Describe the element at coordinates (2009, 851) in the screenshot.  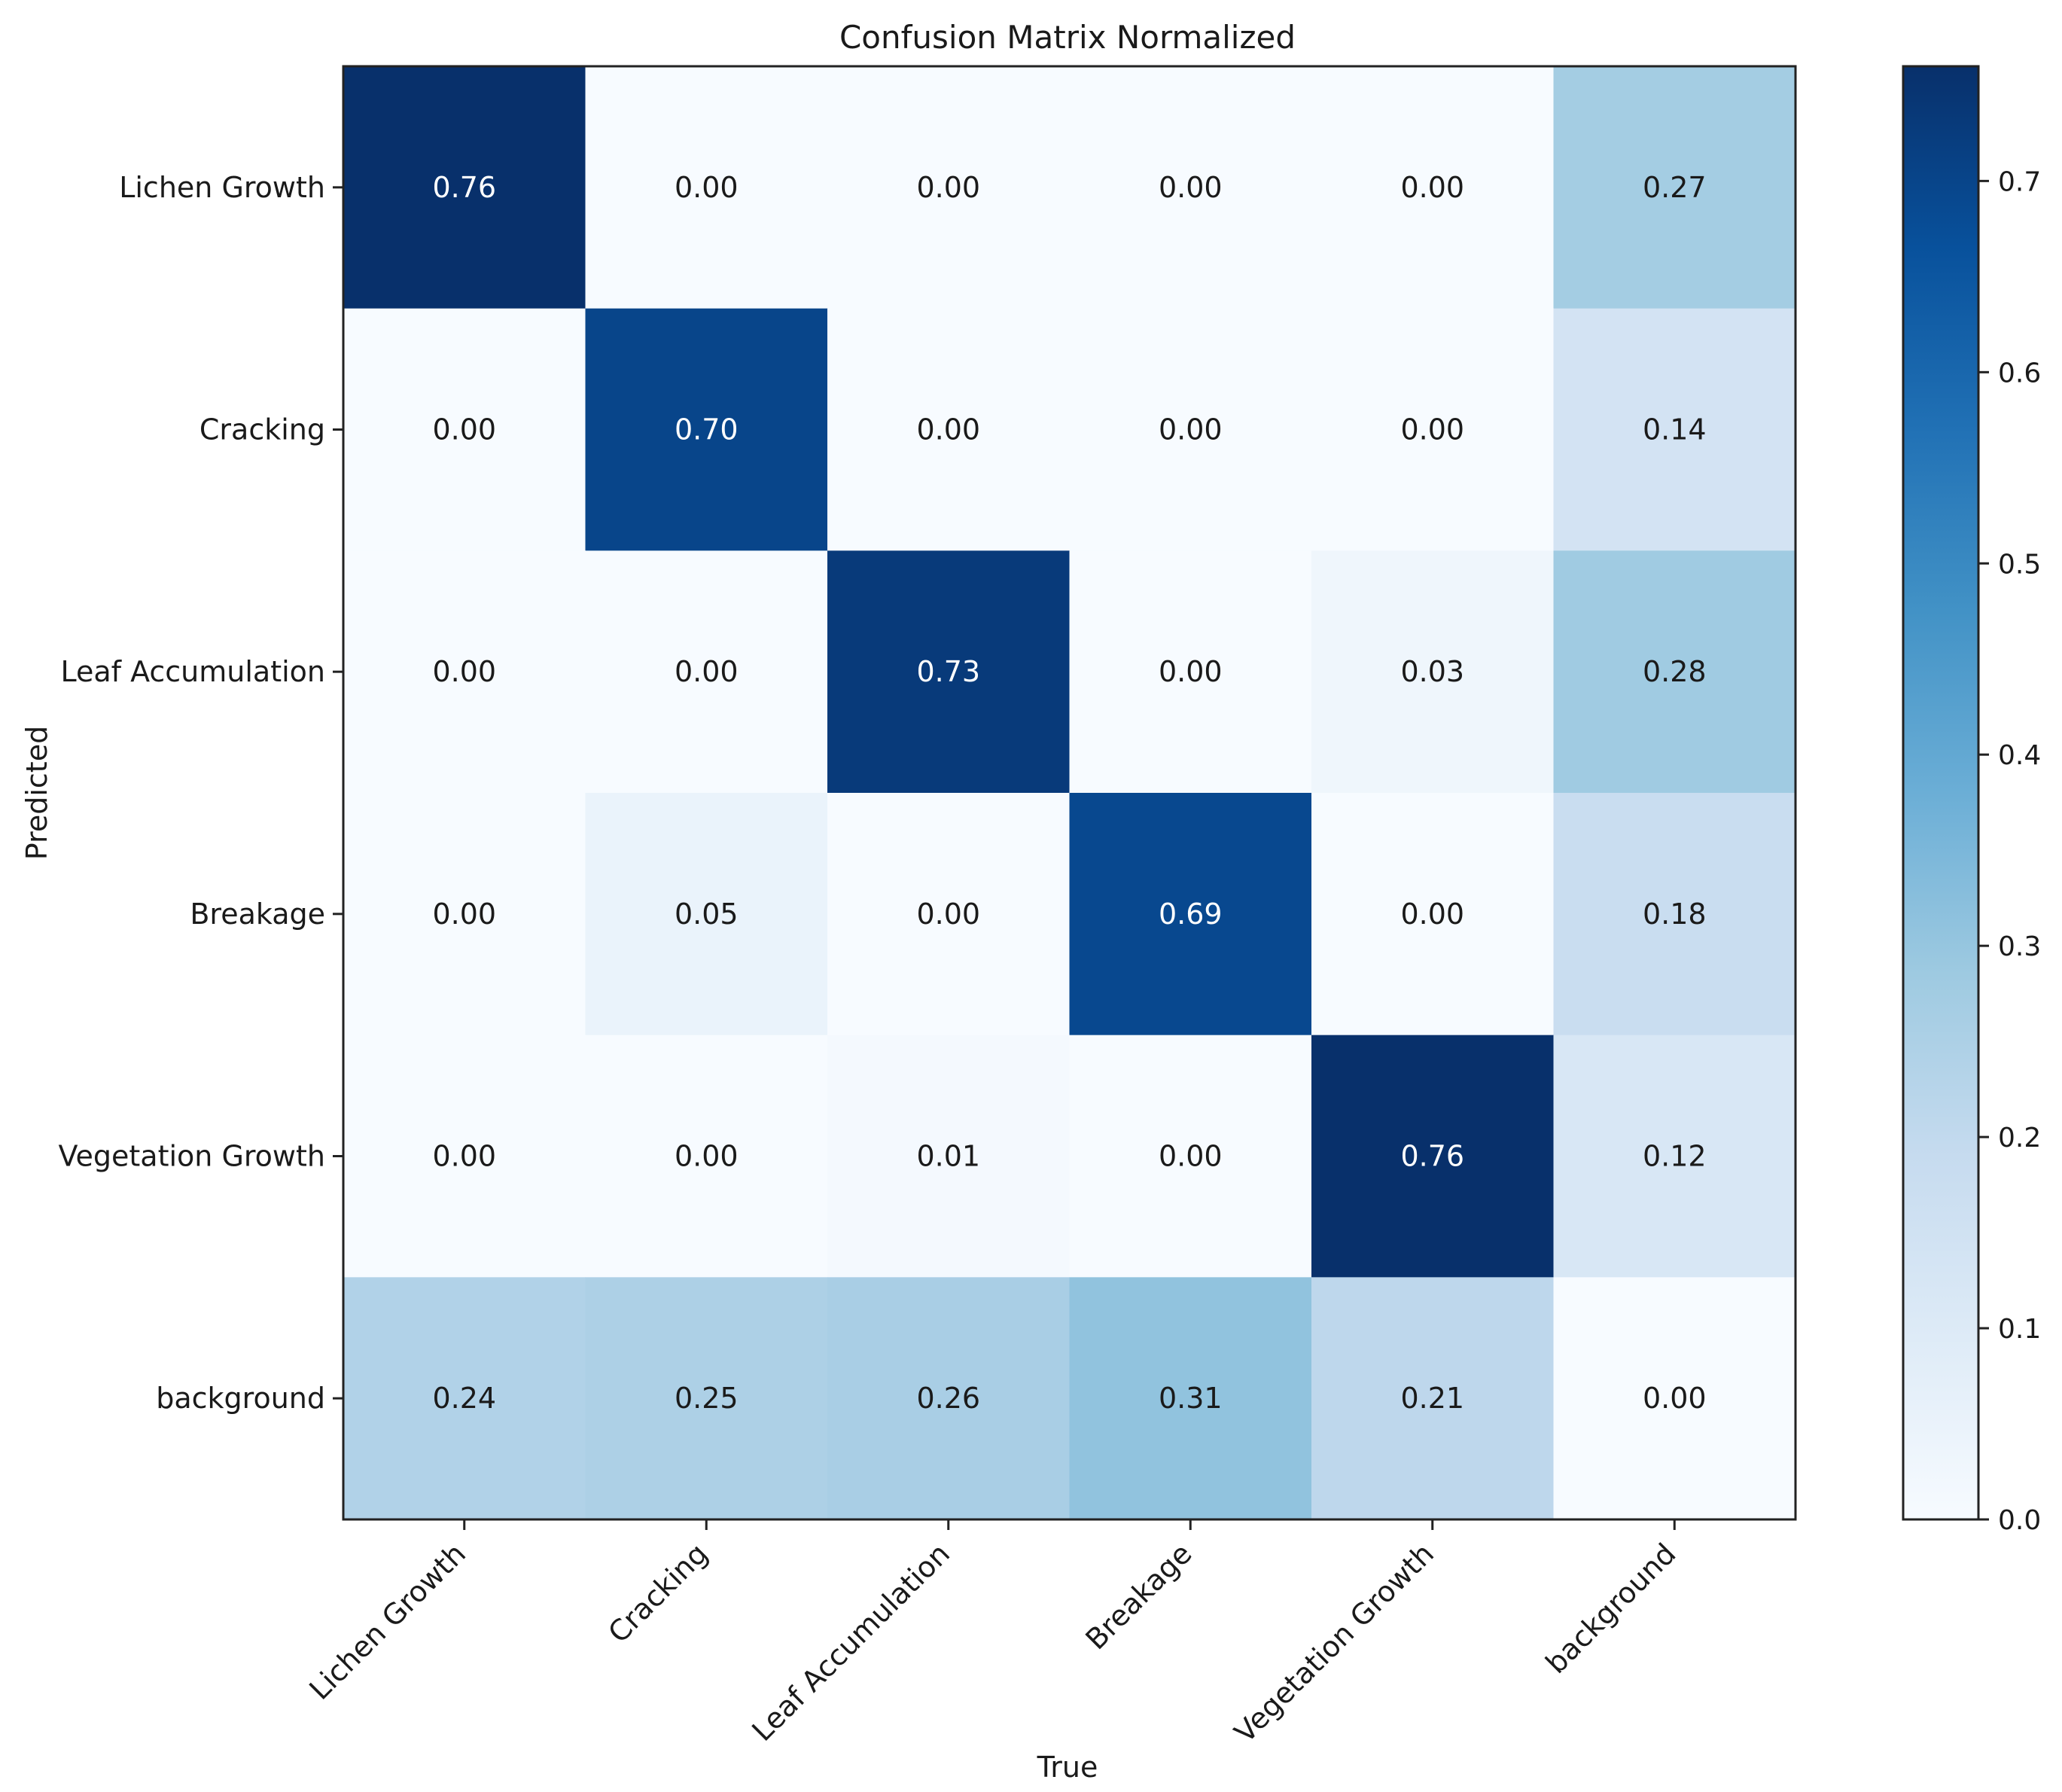
I see `colorbar-ticks: 0.0 0.1 0.2 0.3 0.4 0.5 0.6 0.7` at that location.